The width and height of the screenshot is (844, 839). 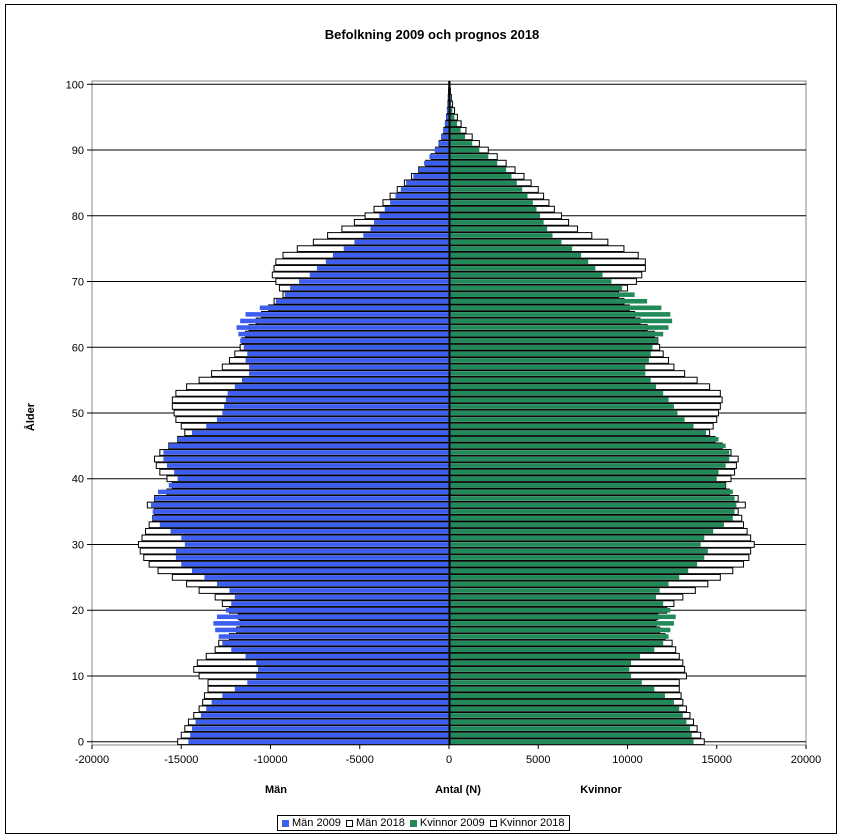 What do you see at coordinates (432, 34) in the screenshot?
I see `chart-title: Befolkning 2009 och prognos 2018` at bounding box center [432, 34].